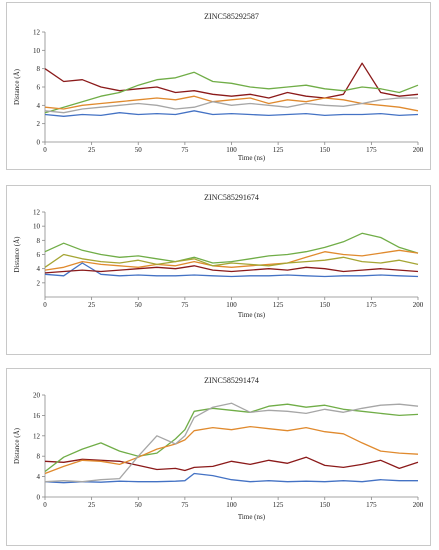 This screenshot has width=439, height=550. What do you see at coordinates (37, 416) in the screenshot?
I see `y-tick-label: 16` at bounding box center [37, 416].